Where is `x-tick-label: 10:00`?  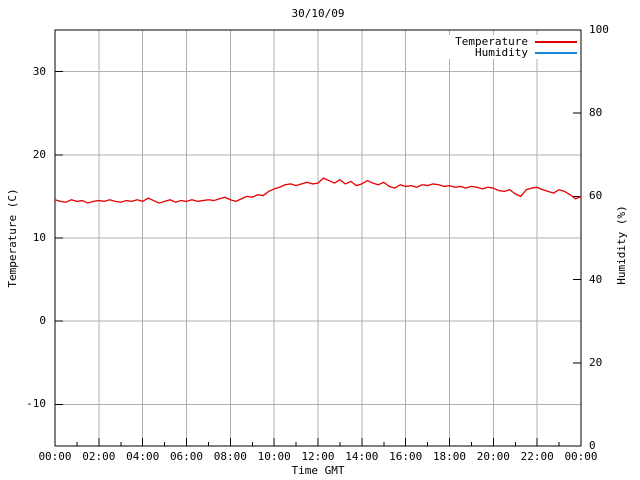 x-tick-label: 10:00 is located at coordinates (274, 456).